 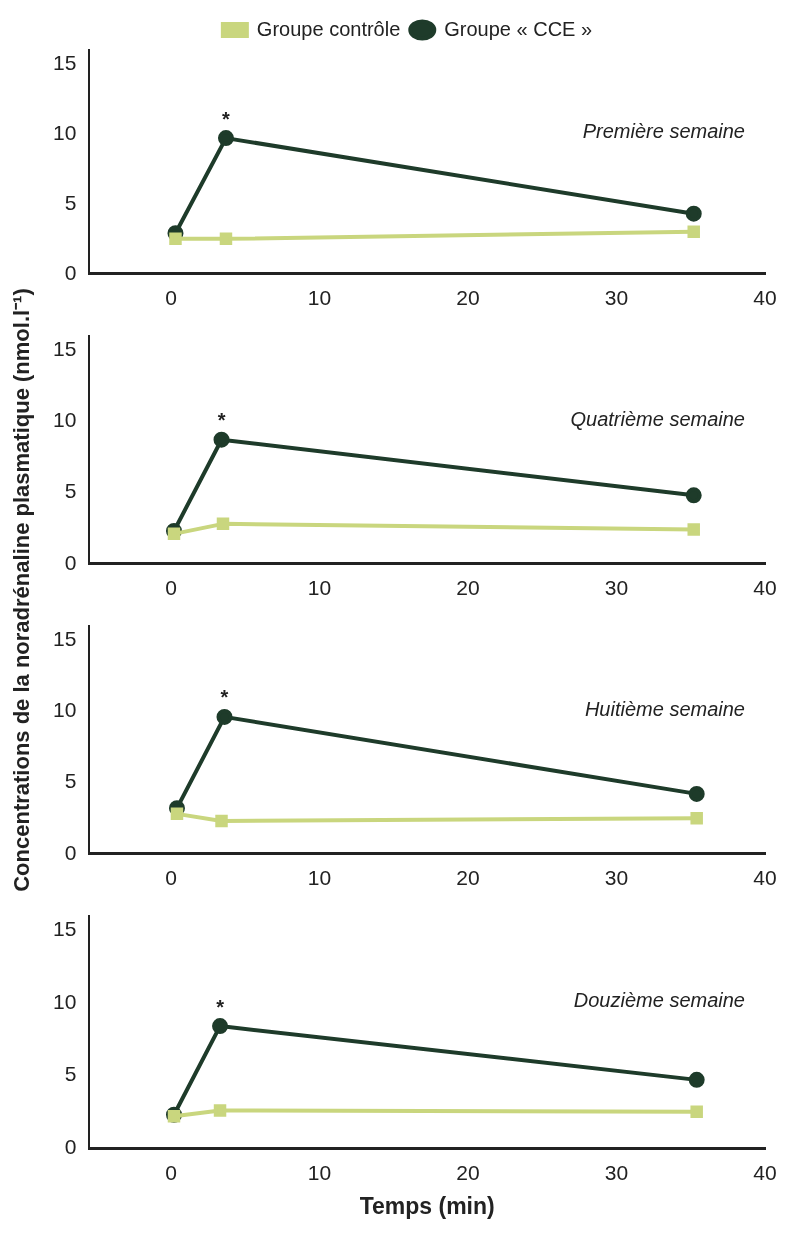 I want to click on y-axis-title: Concentrations de la noradrénaline plasmatique (nmol.l⁻¹), so click(x=21, y=590).